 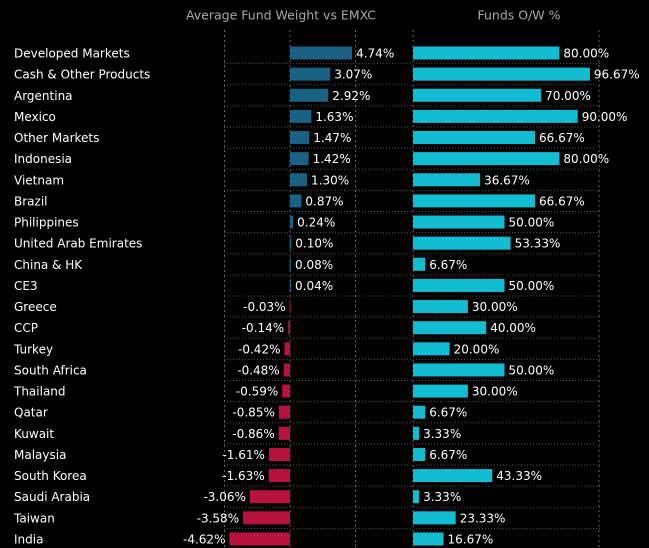 I want to click on category-label: United Arab Emirates, so click(x=78, y=244).